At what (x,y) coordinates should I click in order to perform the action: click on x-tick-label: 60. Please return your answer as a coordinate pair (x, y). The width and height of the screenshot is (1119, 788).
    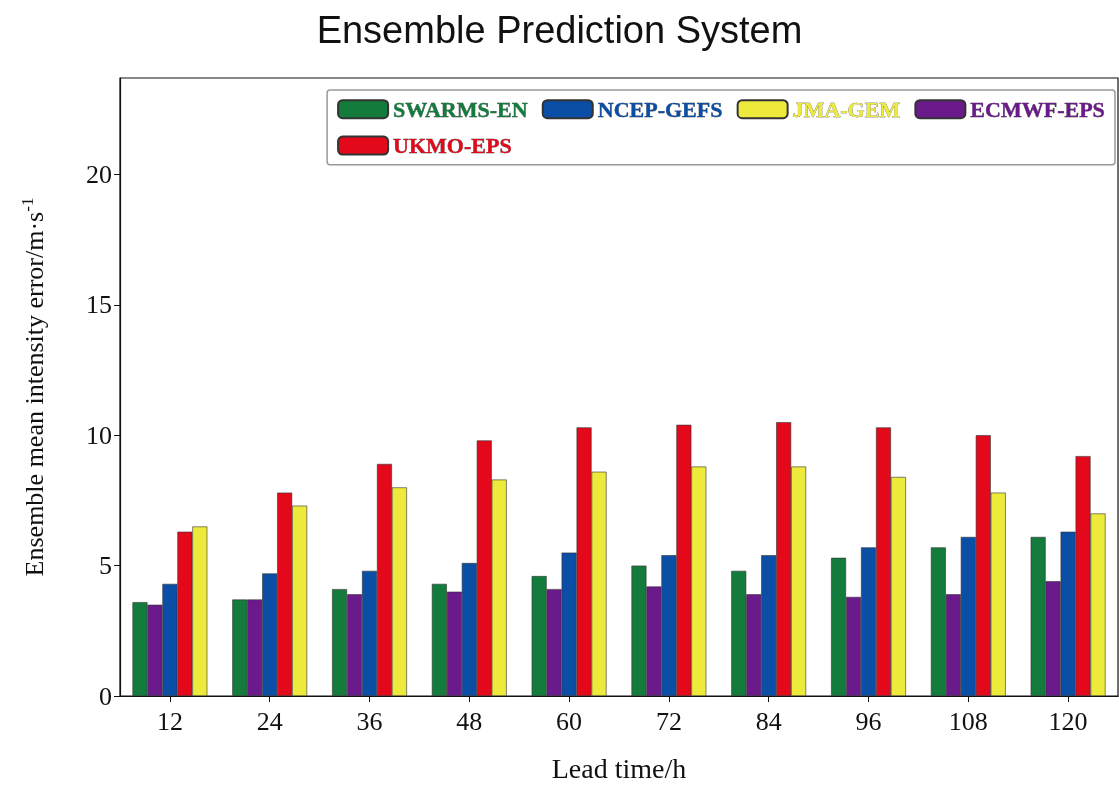
    Looking at the image, I should click on (569, 721).